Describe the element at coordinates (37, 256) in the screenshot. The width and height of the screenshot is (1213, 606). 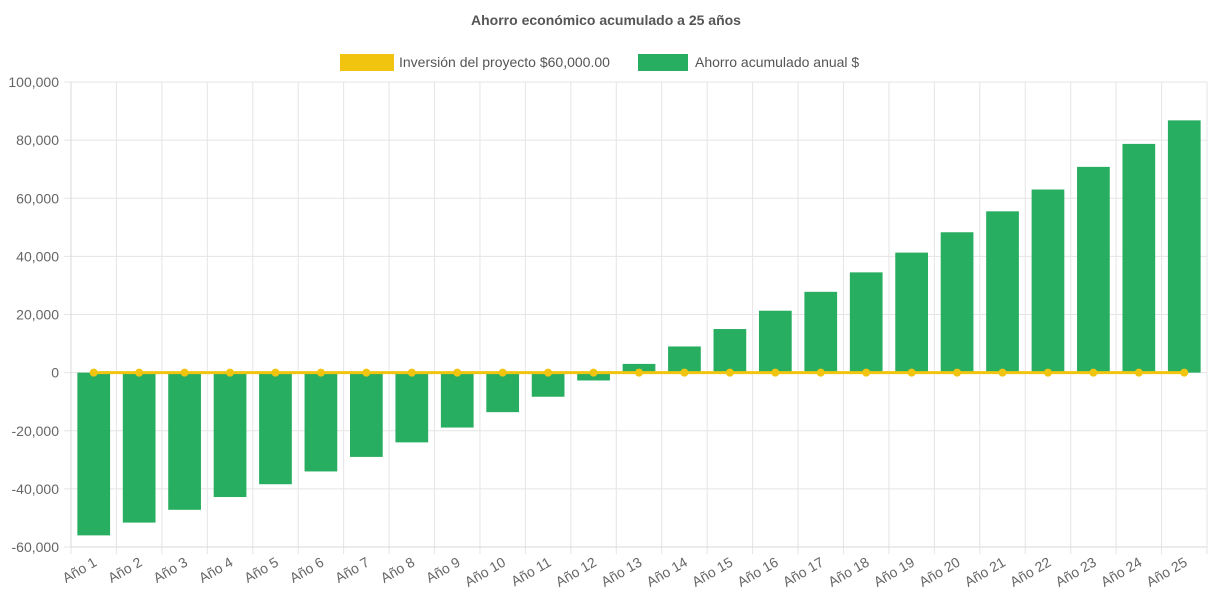
I see `y-tick-label: 40,000` at that location.